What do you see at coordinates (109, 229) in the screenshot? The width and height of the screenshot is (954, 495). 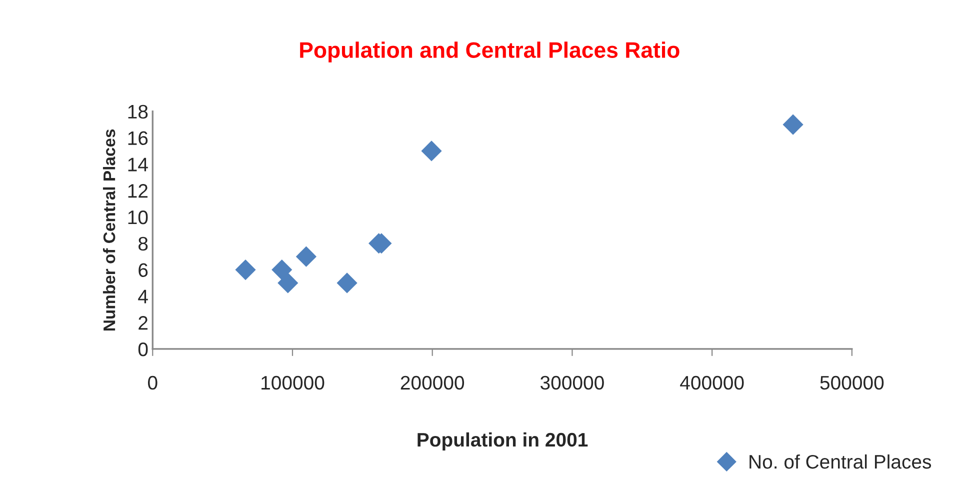 I see `y-axis-title: Number of Central Places` at bounding box center [109, 229].